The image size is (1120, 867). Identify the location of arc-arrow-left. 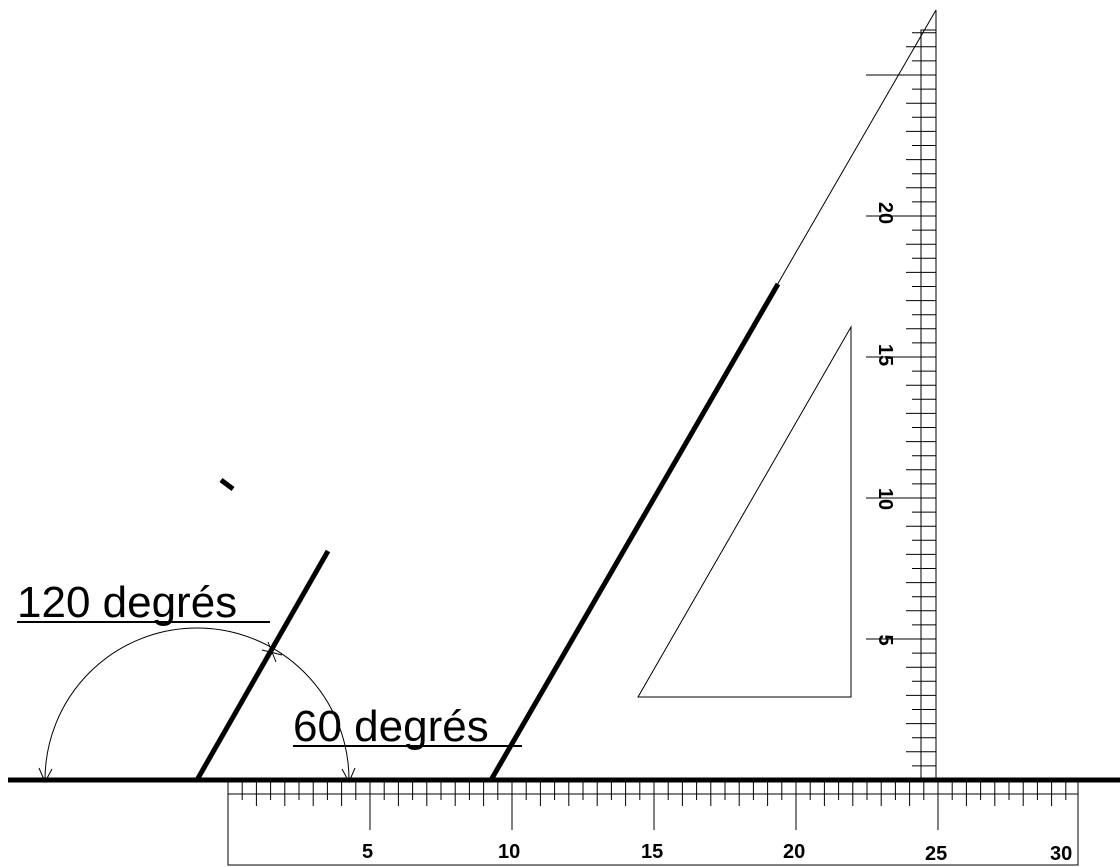
(45, 775).